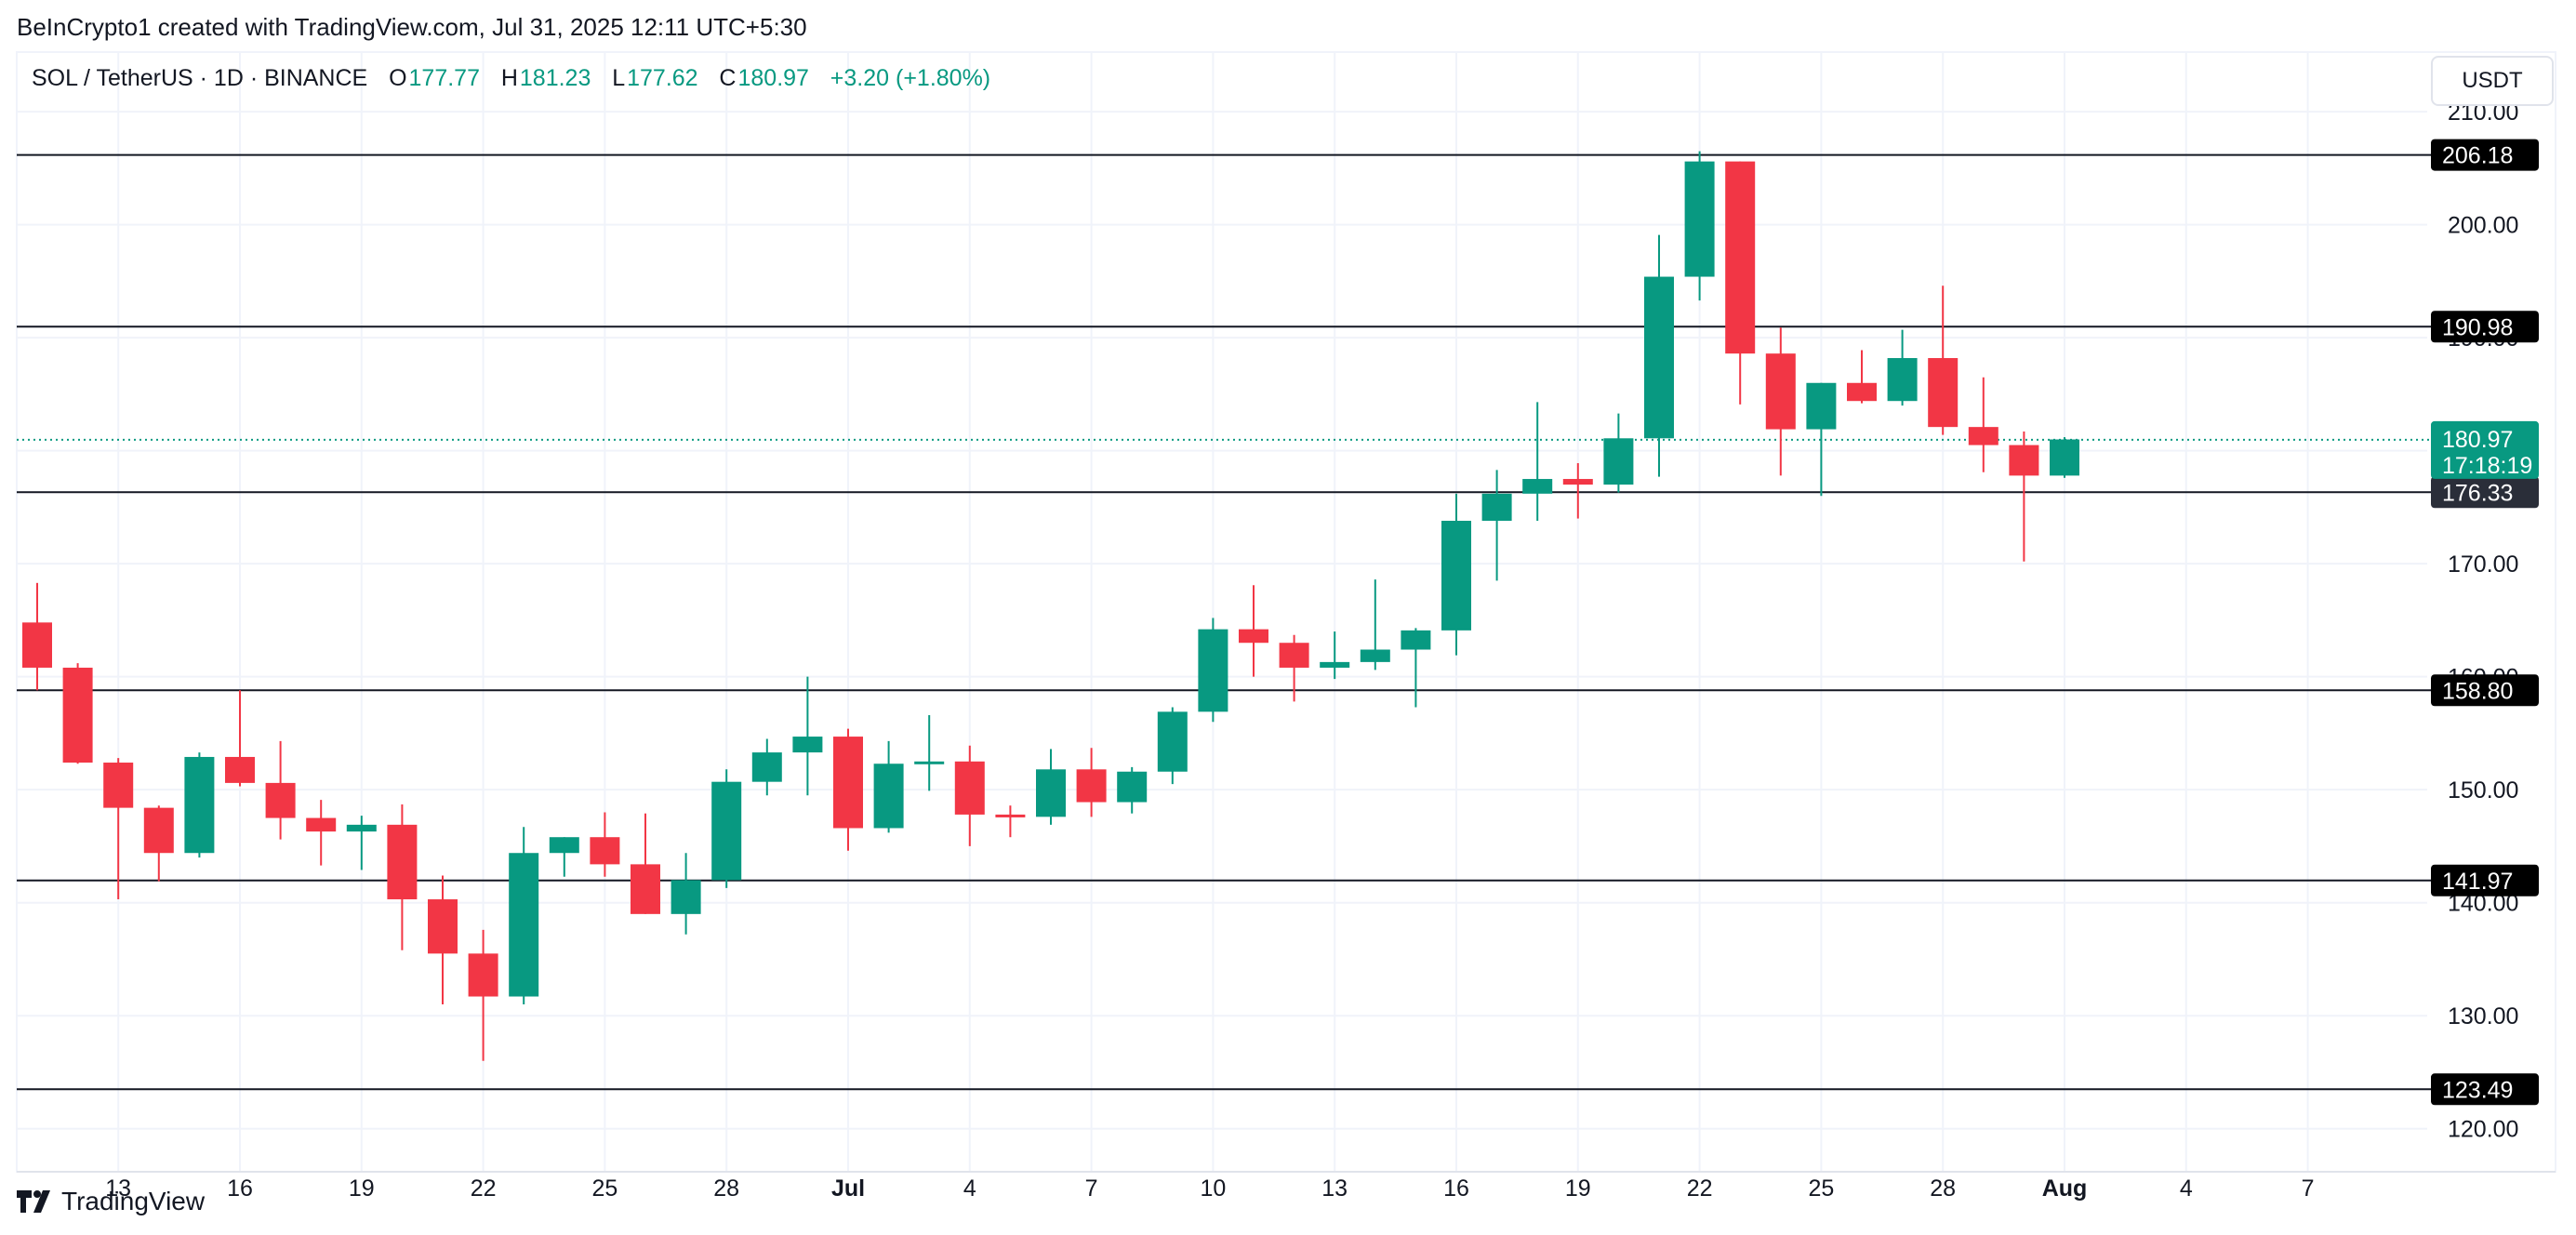  I want to click on x-tick-label: 19, so click(1578, 1188).